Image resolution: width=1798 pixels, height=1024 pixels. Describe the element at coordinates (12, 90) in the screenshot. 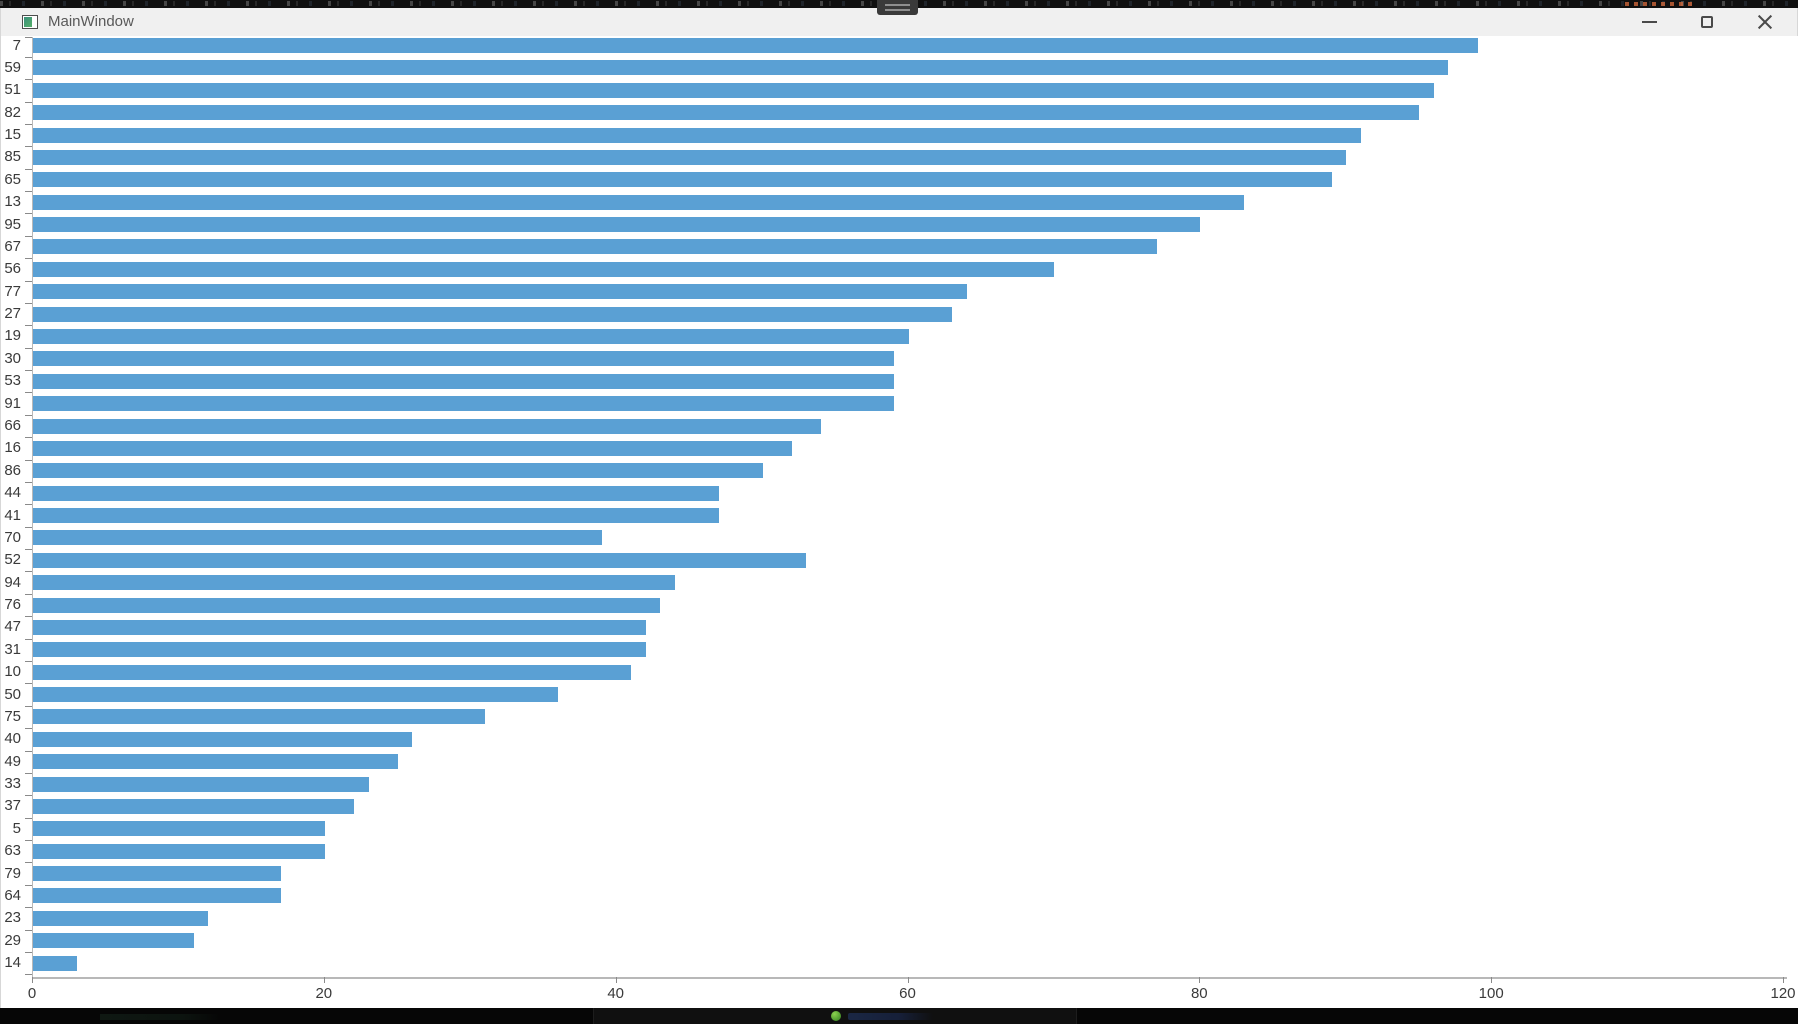

I see `y-tick-label: 51` at that location.